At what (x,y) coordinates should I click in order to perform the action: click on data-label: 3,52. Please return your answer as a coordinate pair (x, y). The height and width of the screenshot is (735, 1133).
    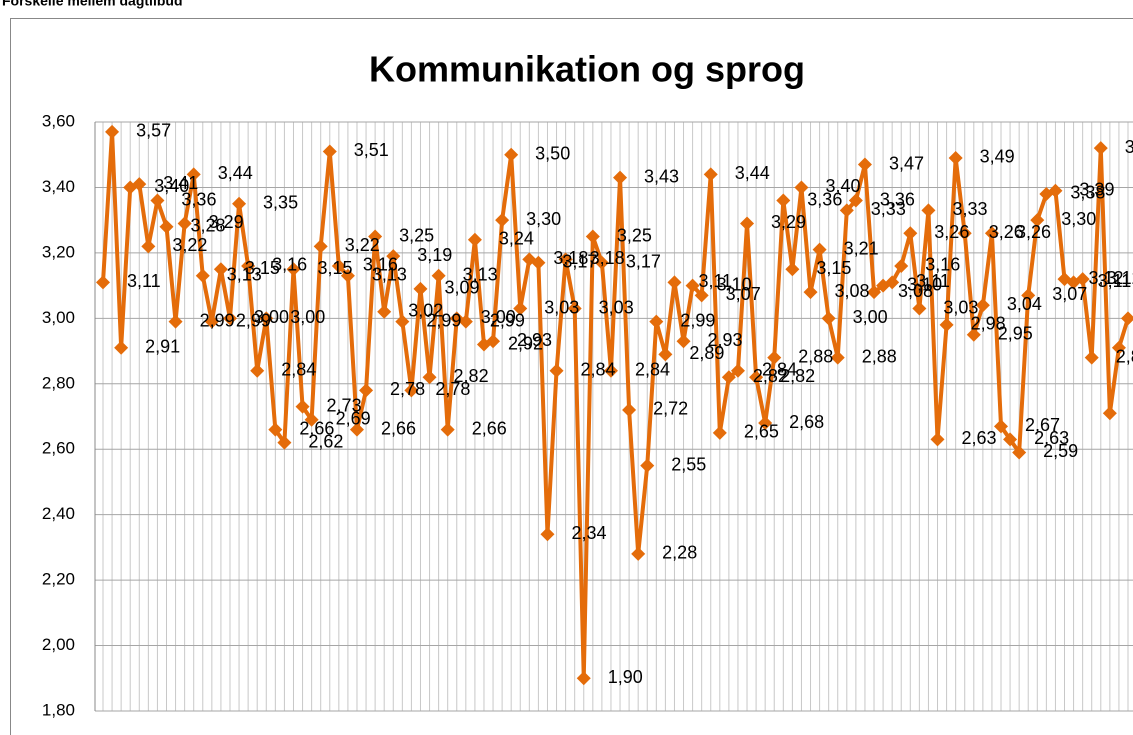
    Looking at the image, I should click on (1129, 147).